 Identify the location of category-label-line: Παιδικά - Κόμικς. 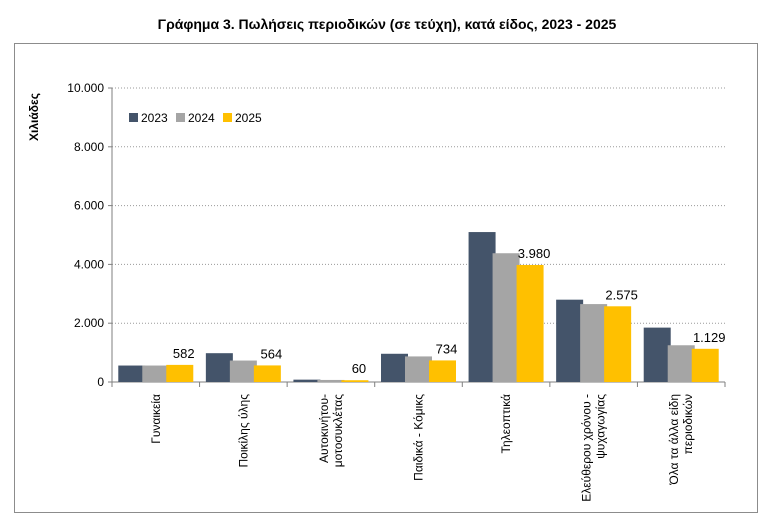
(419, 437).